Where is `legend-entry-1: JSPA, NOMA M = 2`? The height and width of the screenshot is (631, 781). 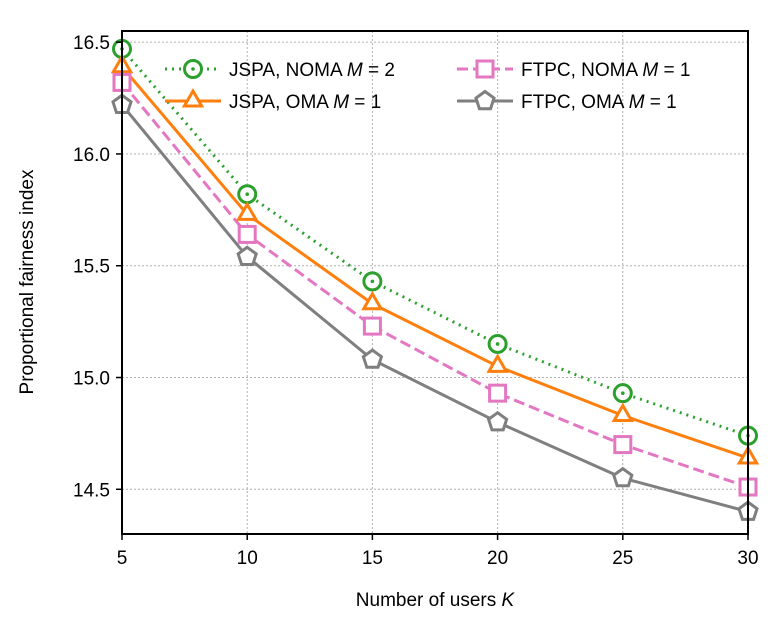 legend-entry-1: JSPA, NOMA M = 2 is located at coordinates (280, 70).